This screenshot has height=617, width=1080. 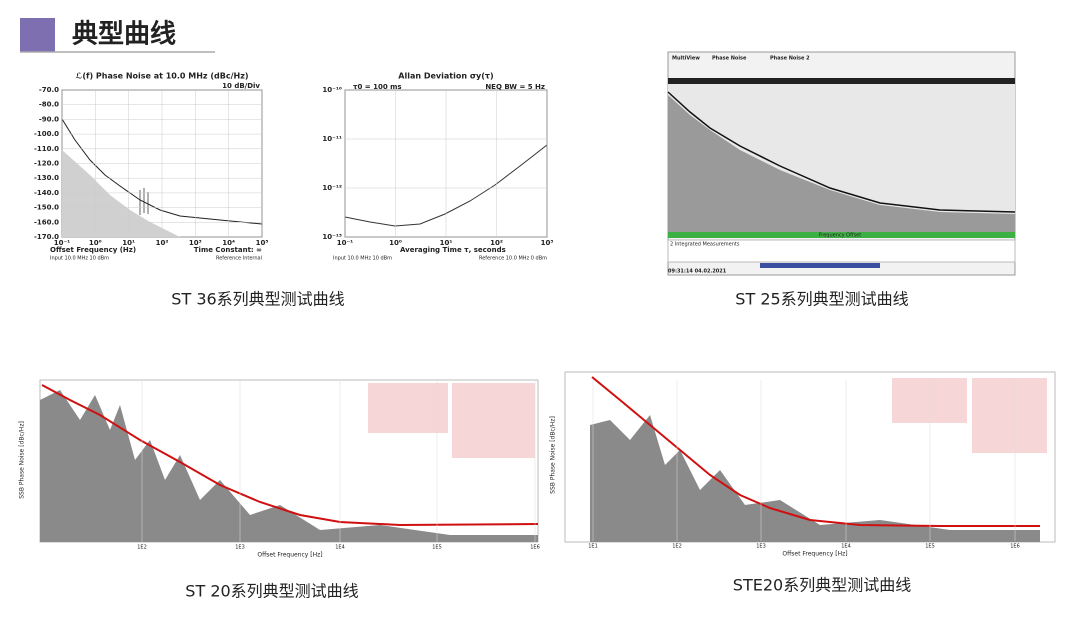 I want to click on y-tick-label: -170.0, so click(x=46, y=237).